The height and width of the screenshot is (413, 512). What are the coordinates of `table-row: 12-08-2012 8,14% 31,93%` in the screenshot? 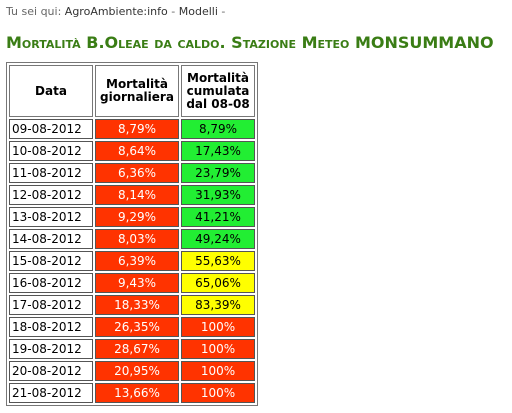 It's located at (132, 195).